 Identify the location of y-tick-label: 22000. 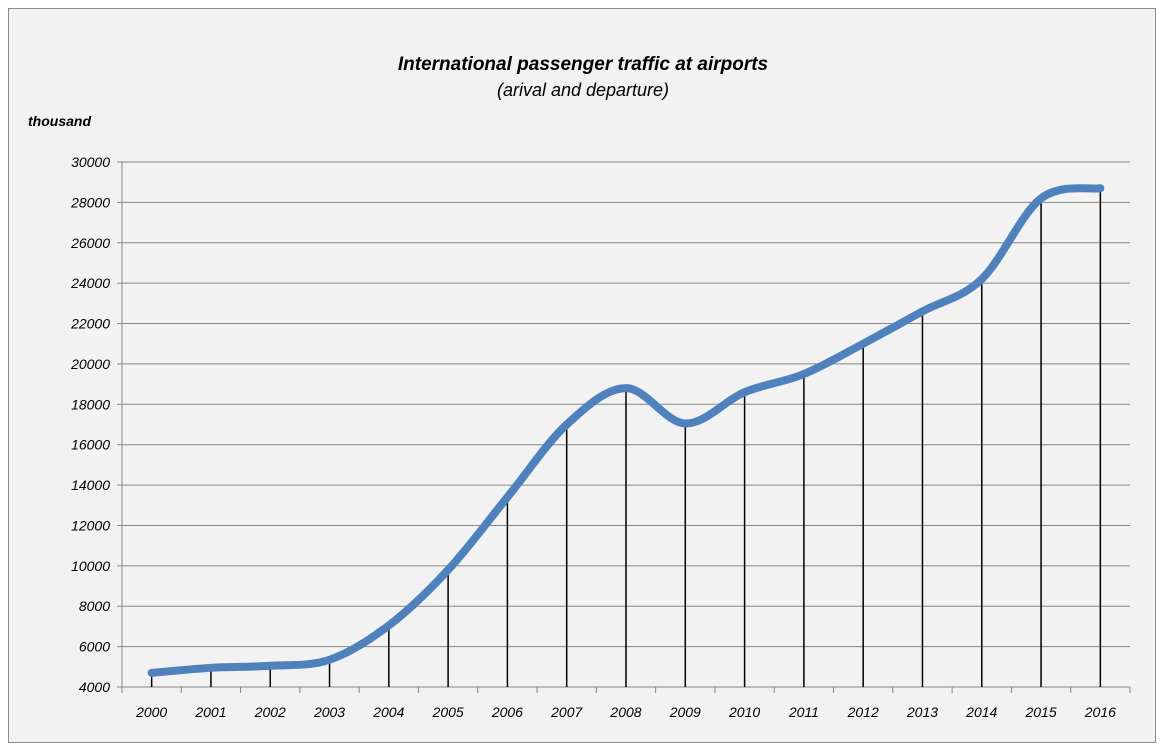
(90, 324).